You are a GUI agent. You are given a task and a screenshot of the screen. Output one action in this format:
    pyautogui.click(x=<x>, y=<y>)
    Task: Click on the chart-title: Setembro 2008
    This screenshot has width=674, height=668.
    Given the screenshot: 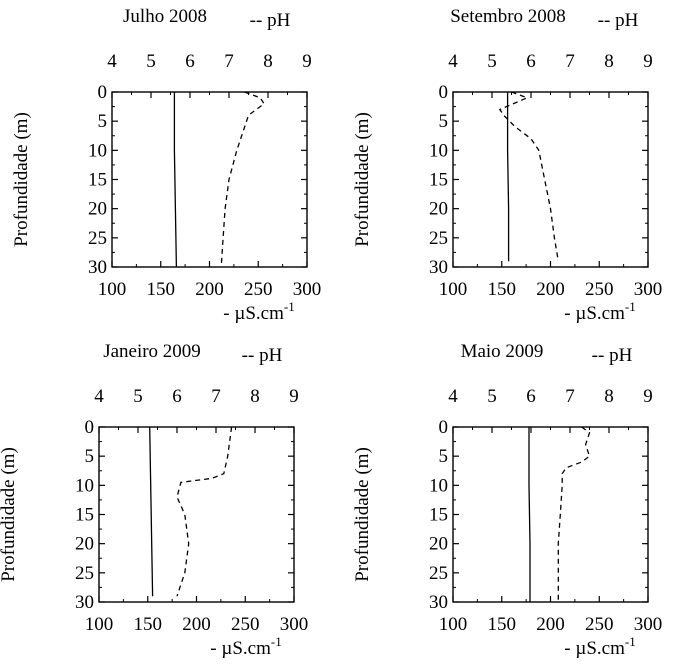 What is the action you would take?
    pyautogui.click(x=508, y=16)
    